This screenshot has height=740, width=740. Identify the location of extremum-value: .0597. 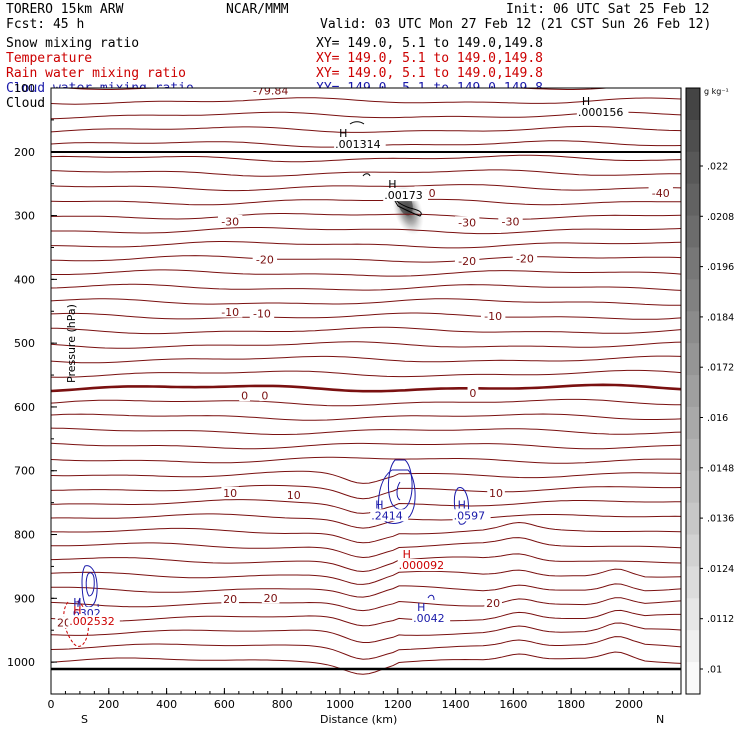
(470, 515).